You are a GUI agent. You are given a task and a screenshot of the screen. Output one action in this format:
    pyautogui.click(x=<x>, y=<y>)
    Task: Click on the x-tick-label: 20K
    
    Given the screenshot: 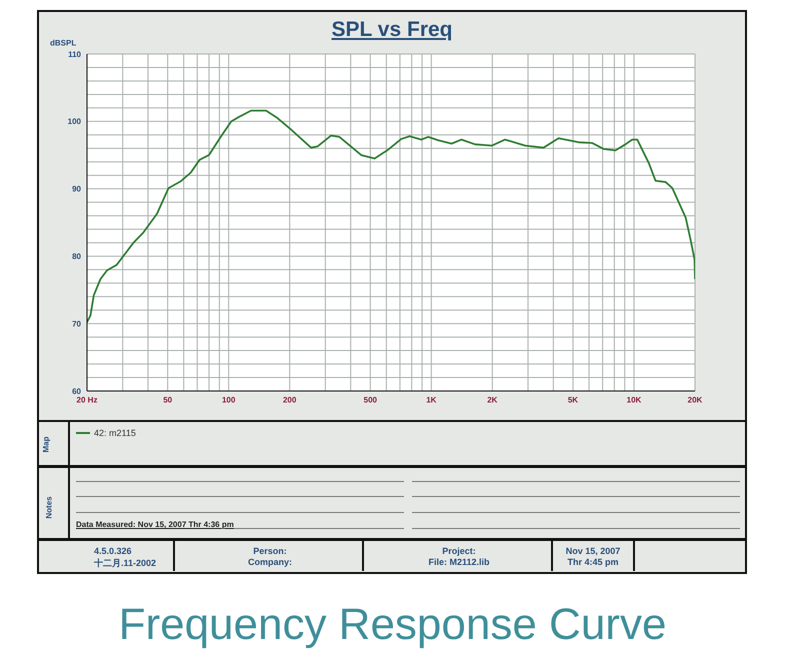 What is the action you would take?
    pyautogui.click(x=695, y=400)
    